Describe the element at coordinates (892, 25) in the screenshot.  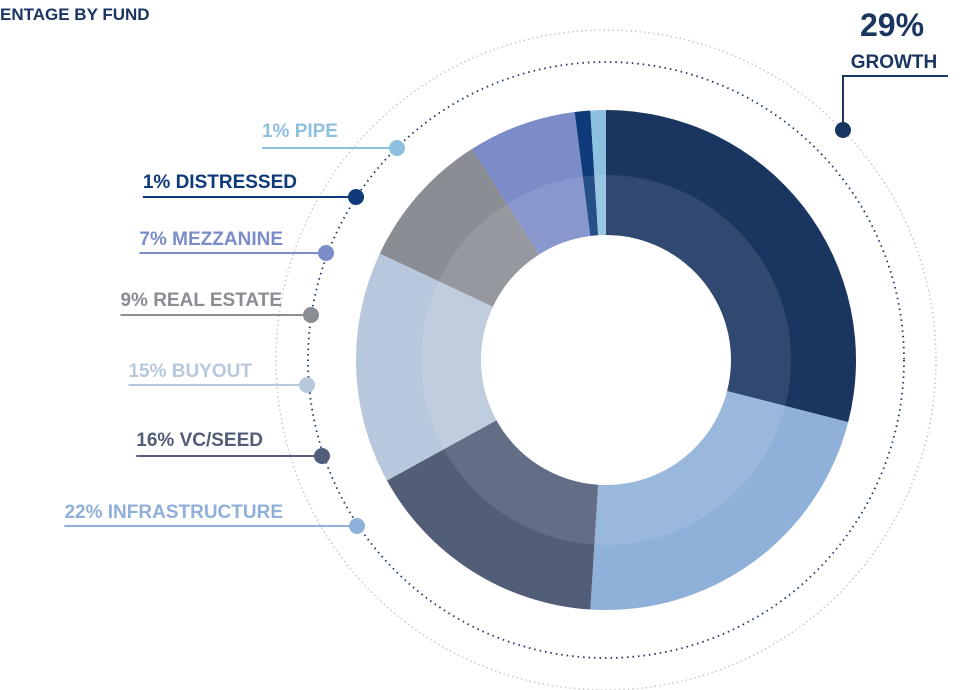
I see `value-label: 29%` at that location.